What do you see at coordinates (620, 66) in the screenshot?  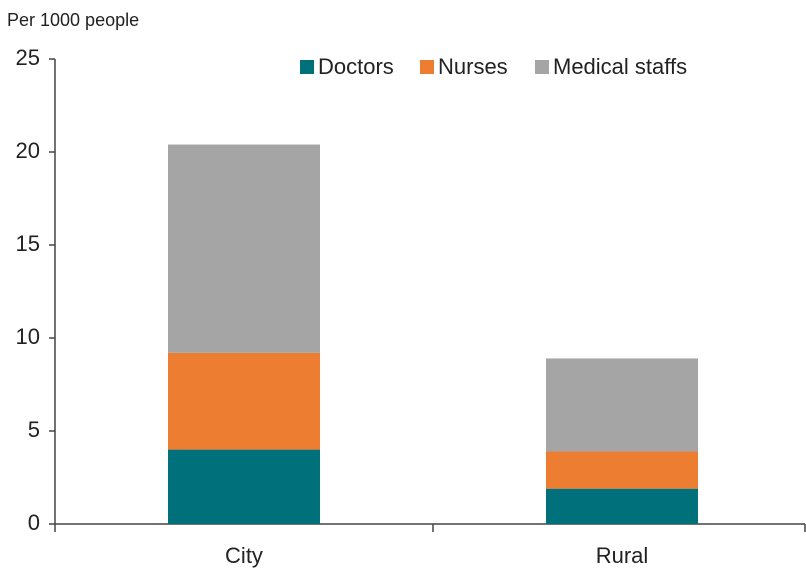 I see `legend-label: Medical staffs` at bounding box center [620, 66].